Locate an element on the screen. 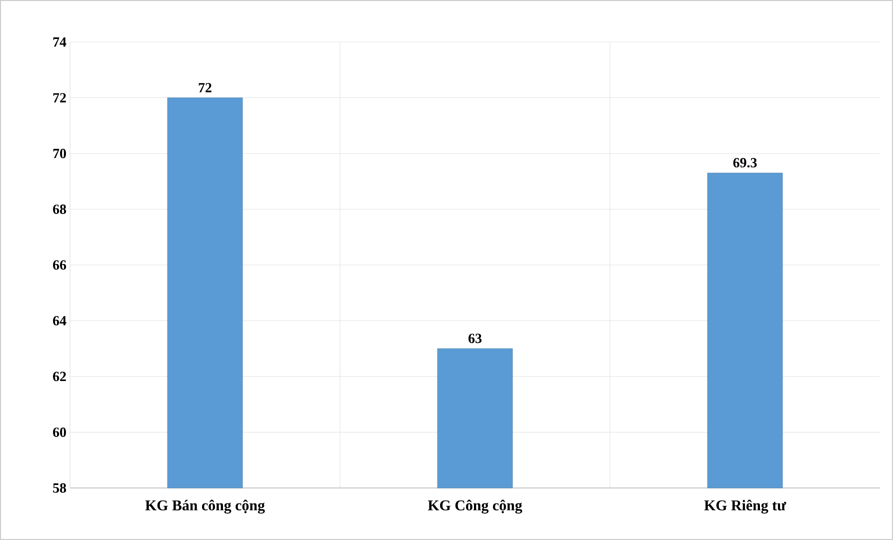  y-tick-label: 58 is located at coordinates (59, 488).